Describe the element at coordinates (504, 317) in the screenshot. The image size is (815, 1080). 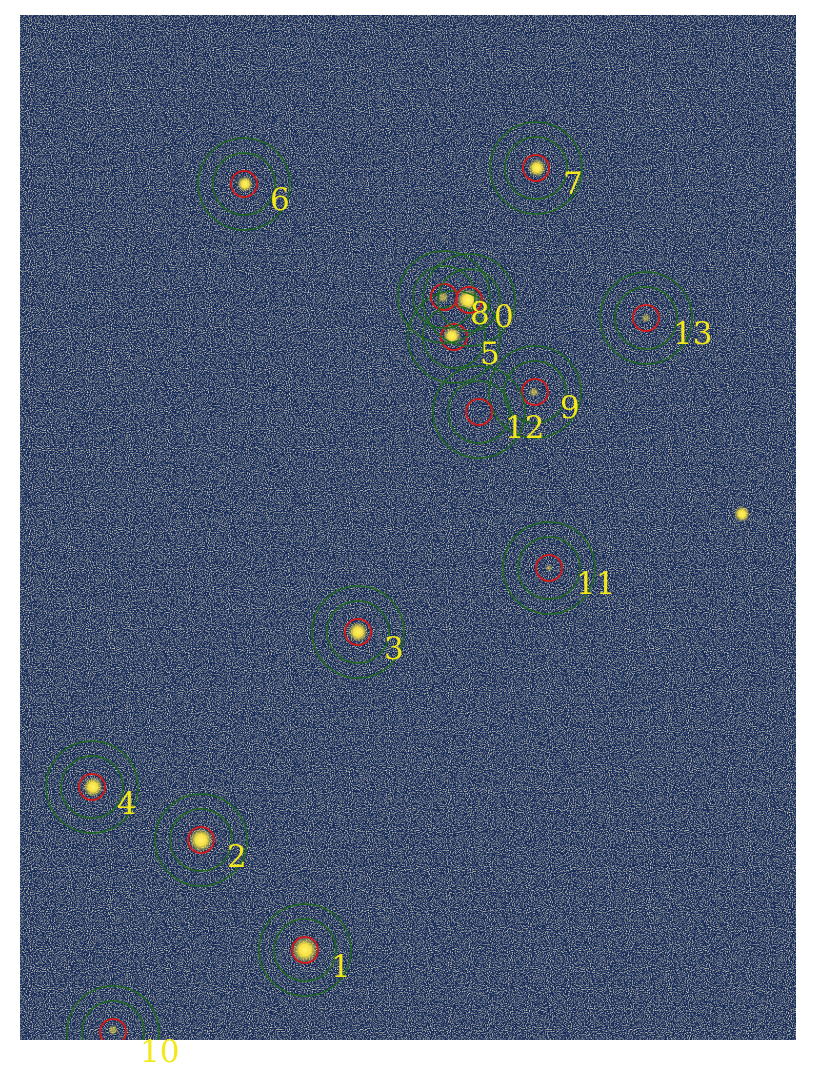
I see `source-label-0: 0` at that location.